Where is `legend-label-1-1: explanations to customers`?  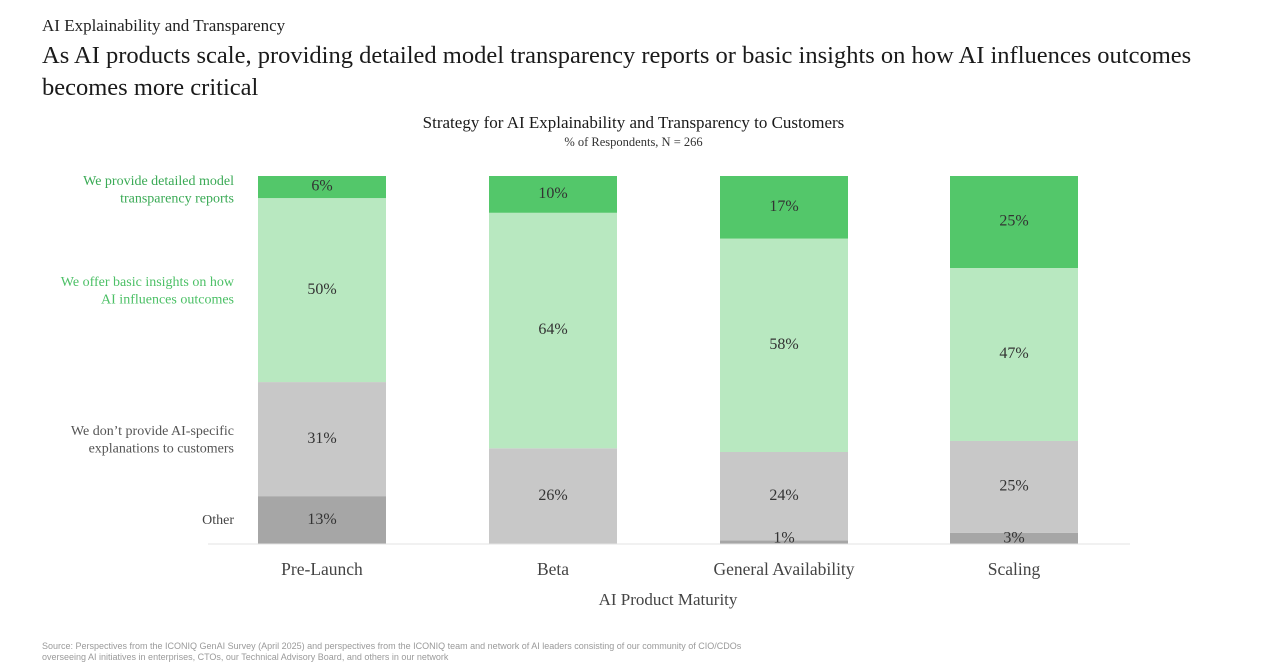
legend-label-1-1: explanations to customers is located at coordinates (161, 449).